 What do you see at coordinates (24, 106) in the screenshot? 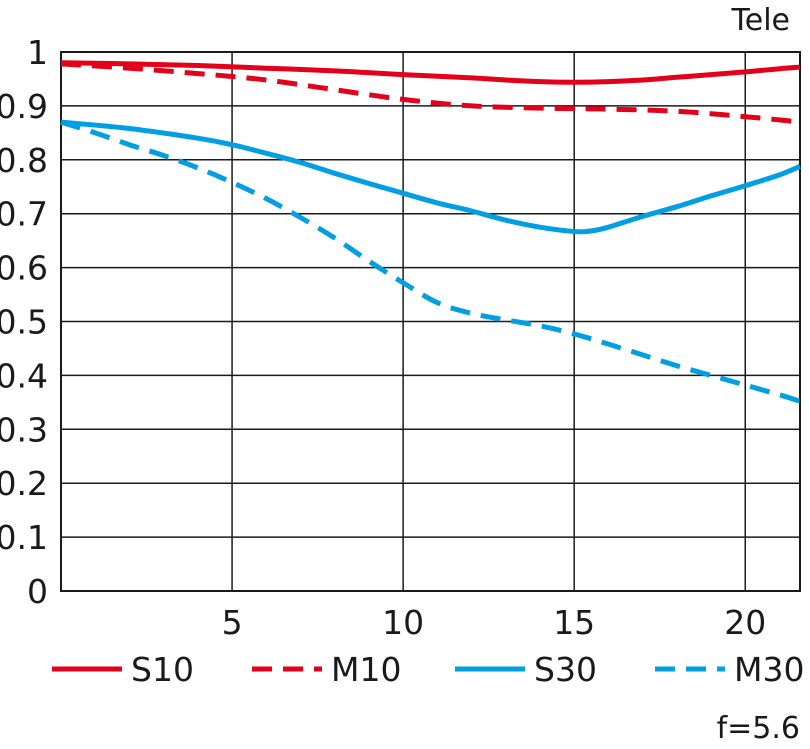
I see `y-tick-label: 0.9` at bounding box center [24, 106].